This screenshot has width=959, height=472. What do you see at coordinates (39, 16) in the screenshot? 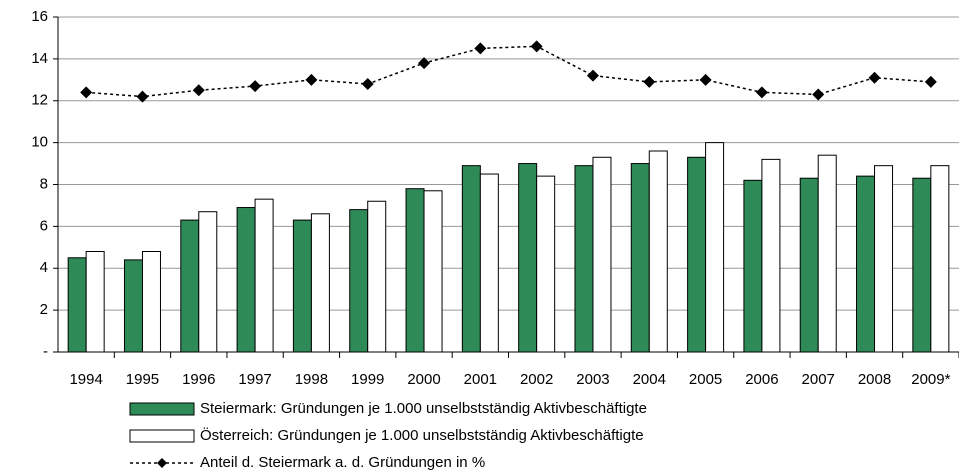
I see `y-tick-label: 16` at bounding box center [39, 16].